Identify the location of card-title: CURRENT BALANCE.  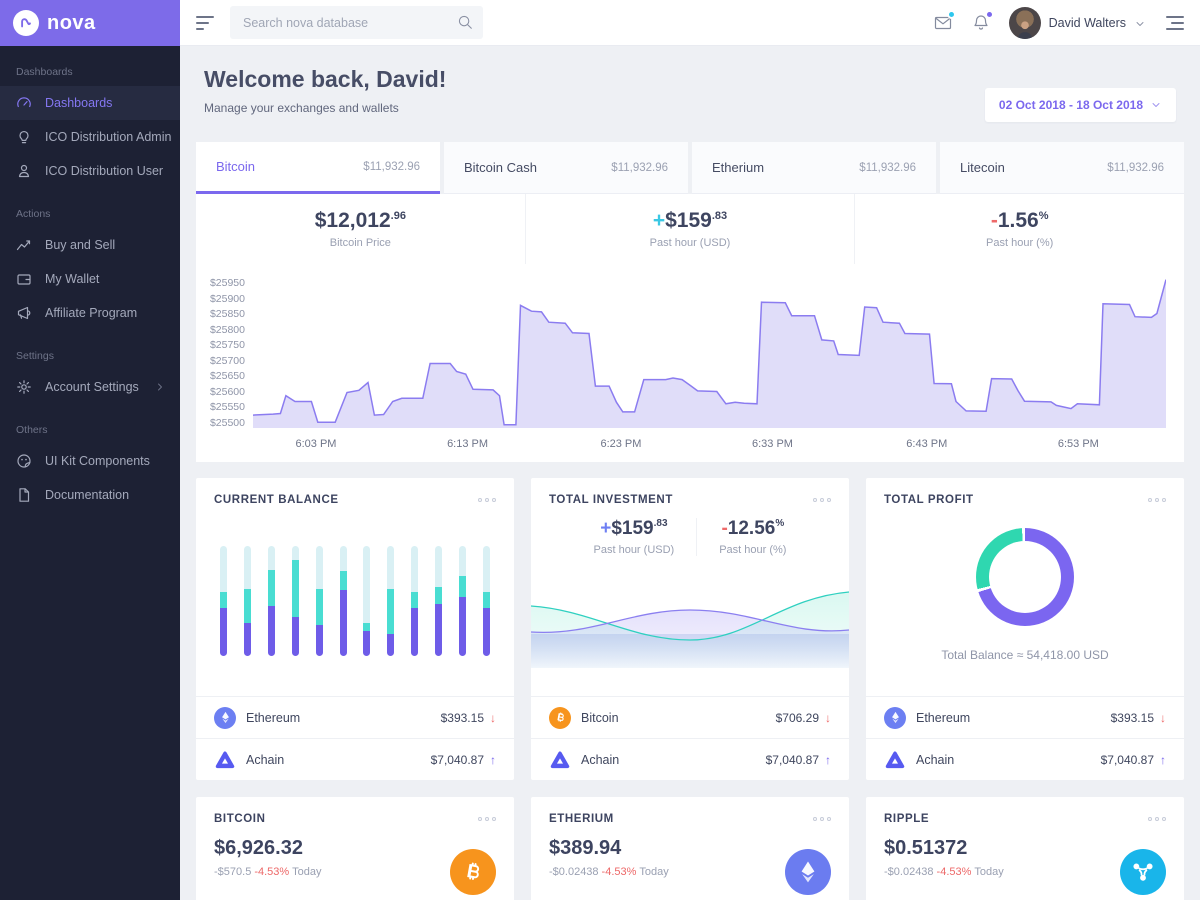
(276, 500).